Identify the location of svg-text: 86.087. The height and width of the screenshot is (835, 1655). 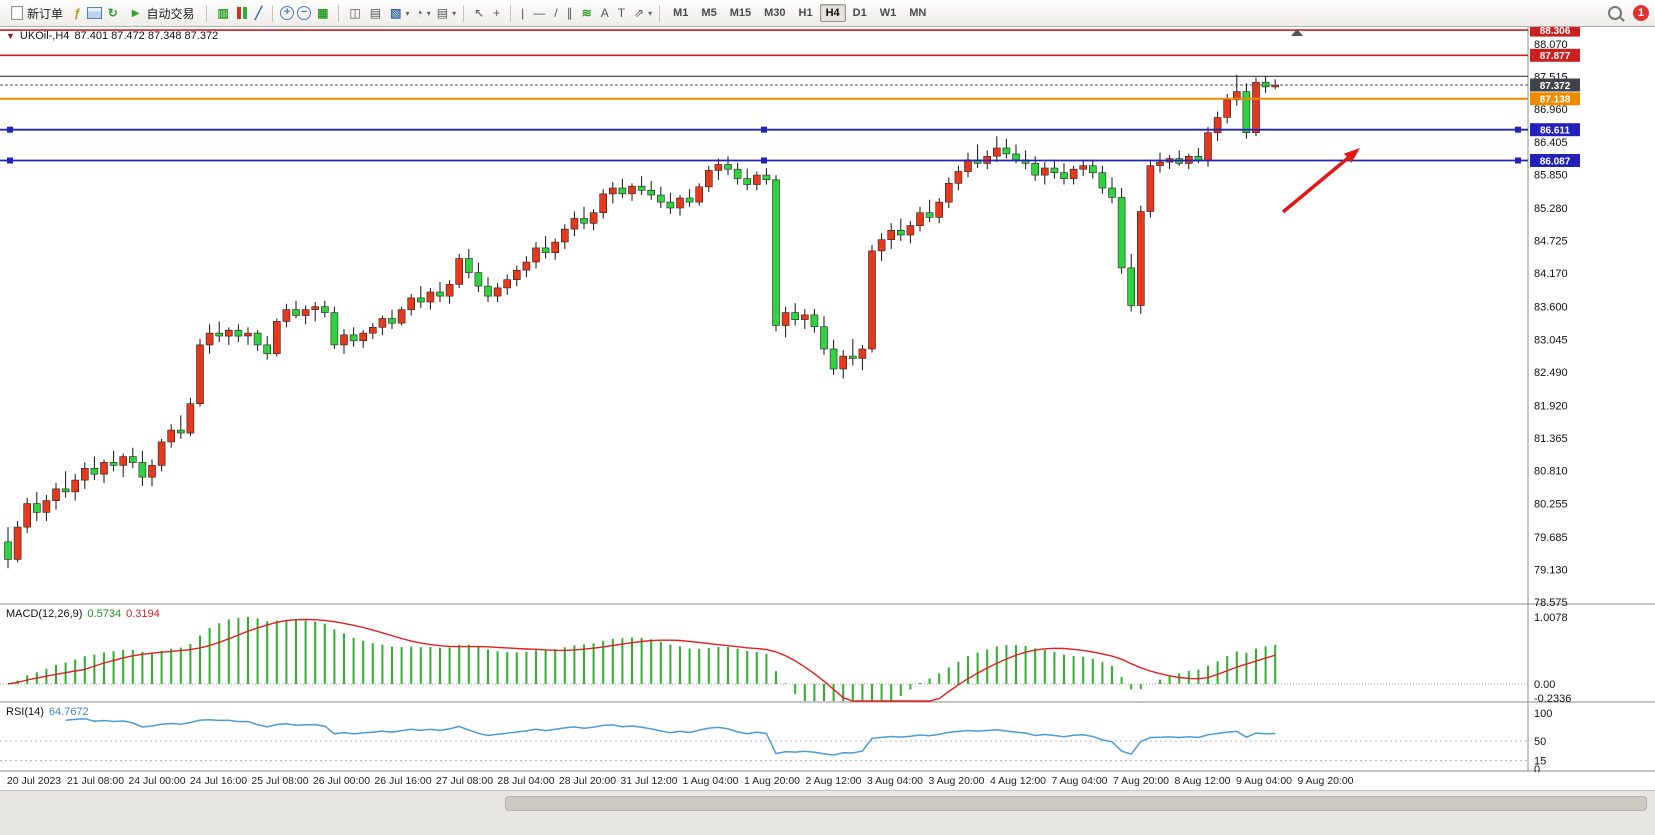
(1555, 161).